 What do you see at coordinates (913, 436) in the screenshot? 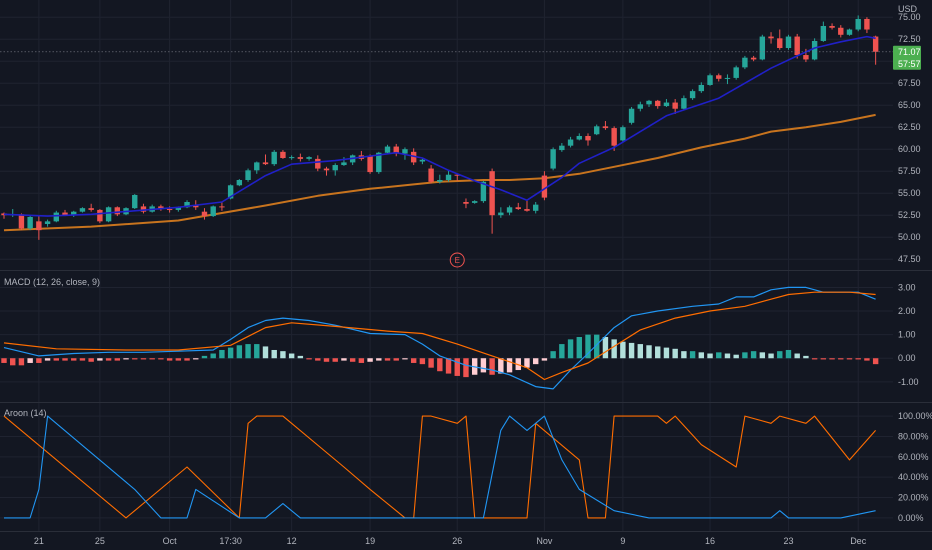
I see `aroon-tick-label: 80.00%` at bounding box center [913, 436].